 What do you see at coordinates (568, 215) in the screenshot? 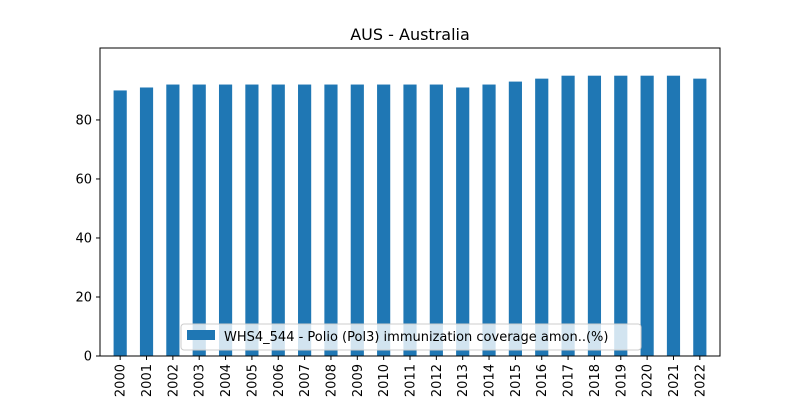
I see `bar-2017` at bounding box center [568, 215].